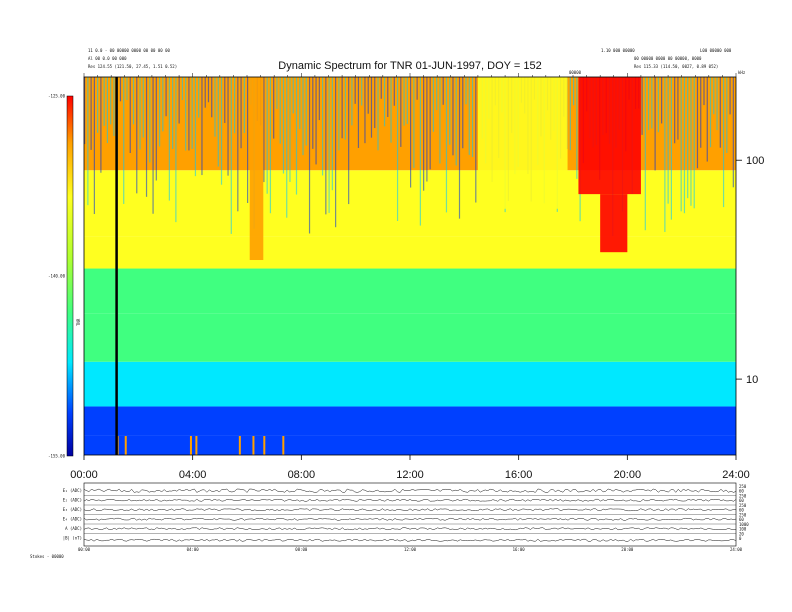  What do you see at coordinates (56, 456) in the screenshot?
I see `colorbar-tick-label-2: -155.00` at bounding box center [56, 456].